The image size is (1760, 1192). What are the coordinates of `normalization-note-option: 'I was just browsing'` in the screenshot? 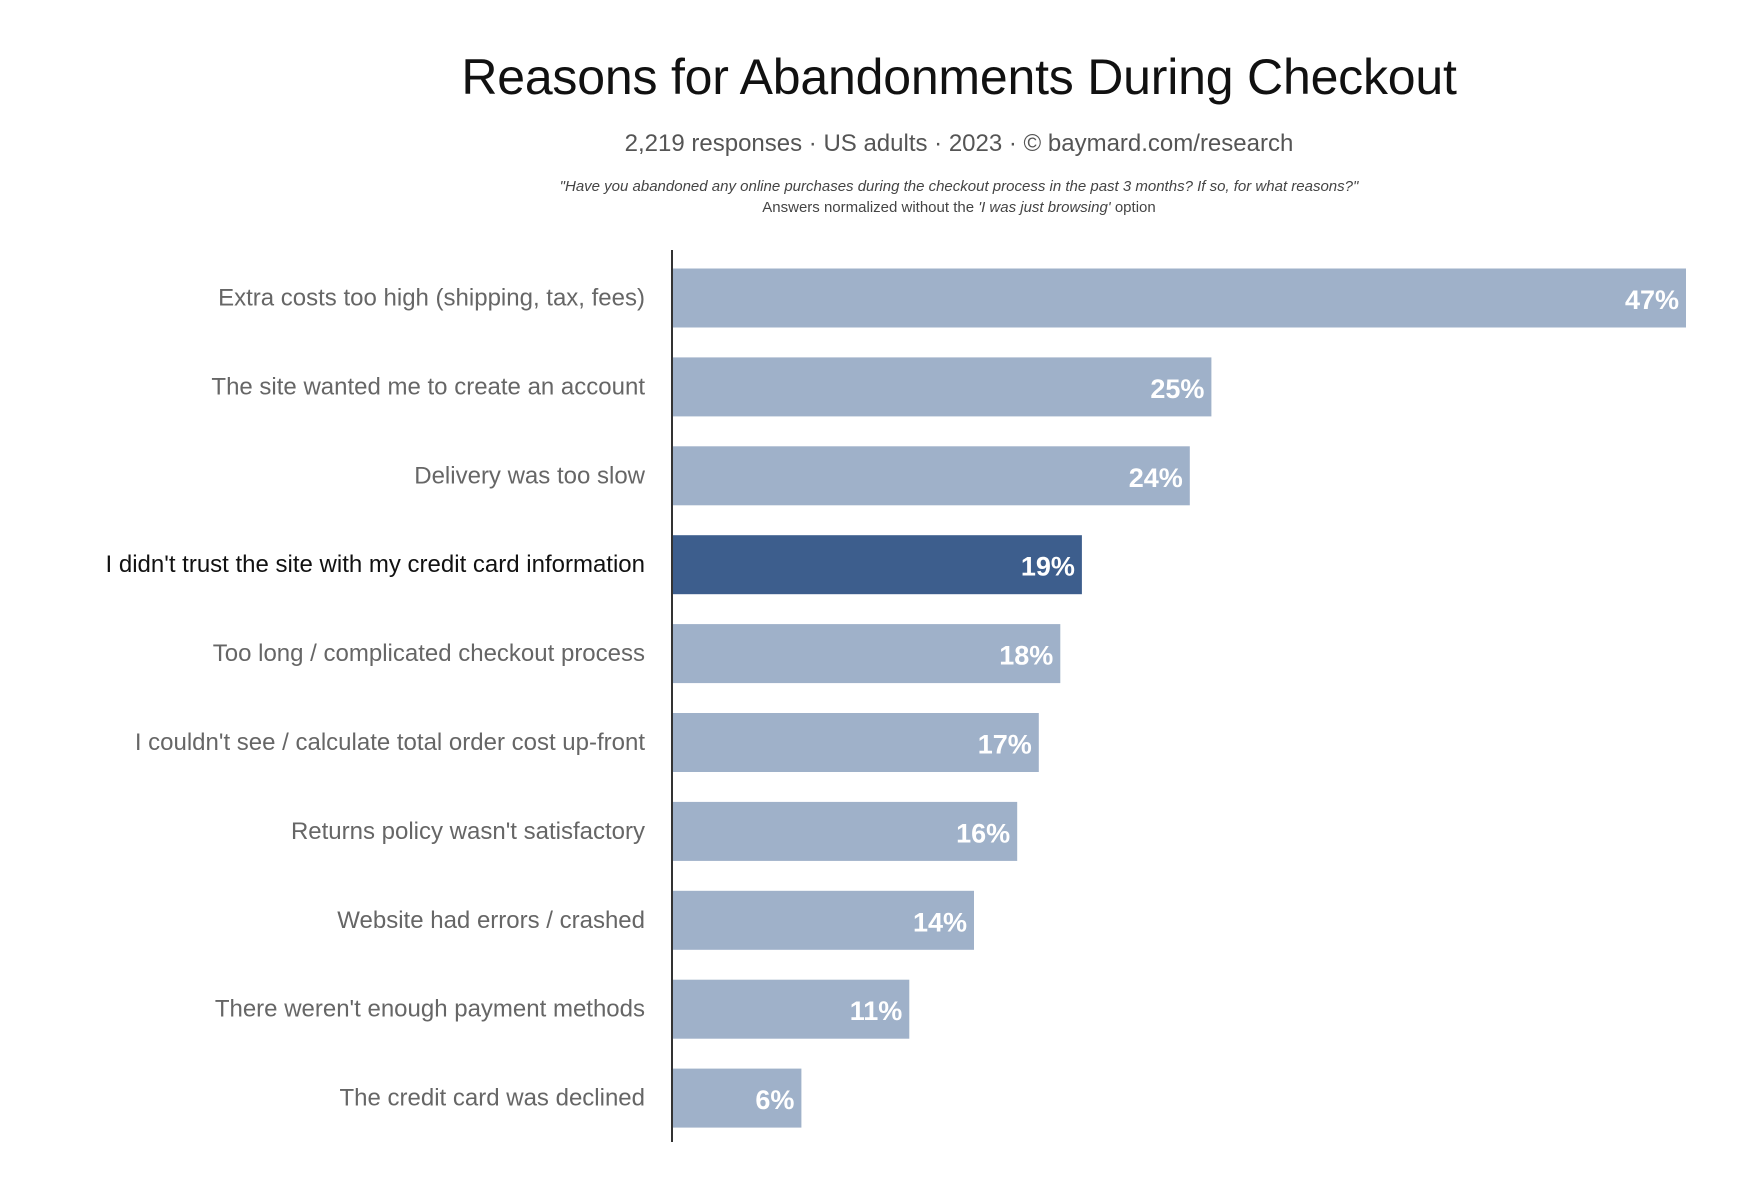 It's located at (1044, 207).